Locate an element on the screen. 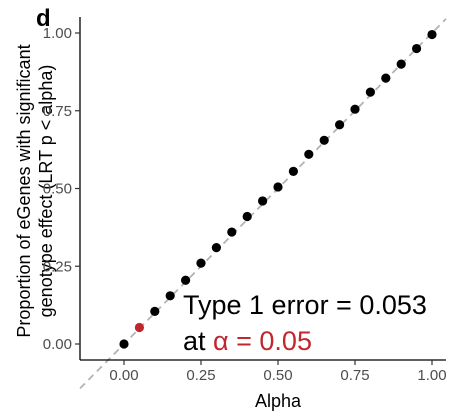 The image size is (468, 415). y-tick-label: 1.00 is located at coordinates (57, 33).